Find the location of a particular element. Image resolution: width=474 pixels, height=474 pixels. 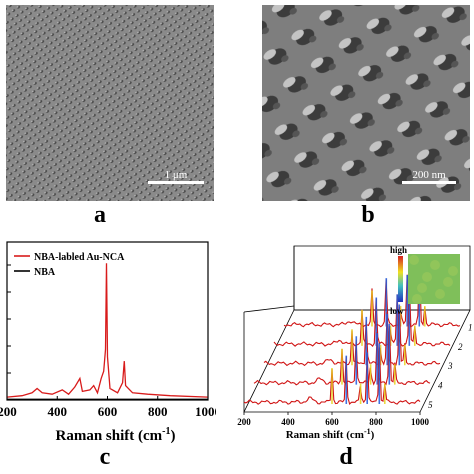

scale-bar-b: 200 nm is located at coordinates (429, 176).